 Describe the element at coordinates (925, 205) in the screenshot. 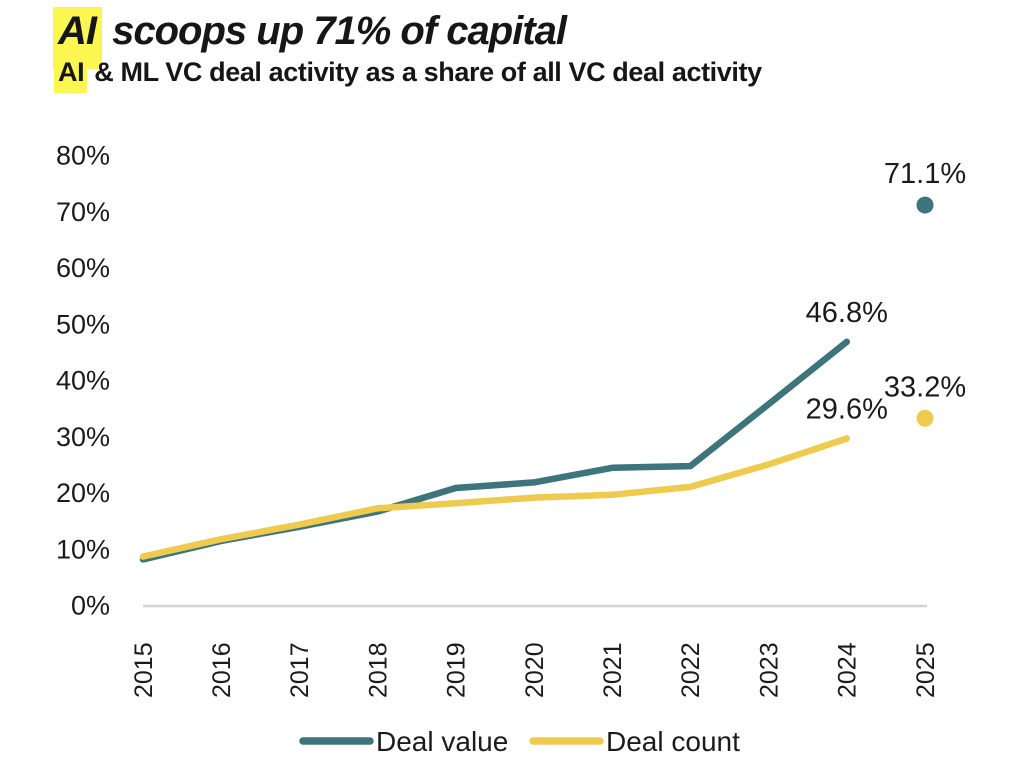

I see `deal-value-2025-dot` at that location.